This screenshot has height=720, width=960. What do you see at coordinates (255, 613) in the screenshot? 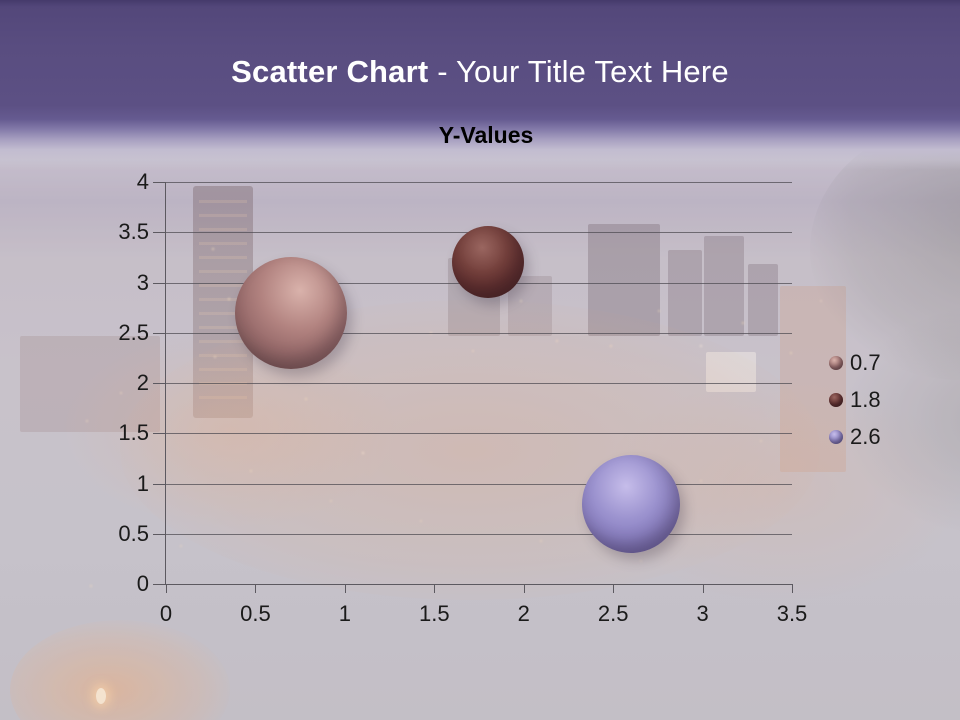
I see `x-axis-tick-label: 0.5` at bounding box center [255, 613].